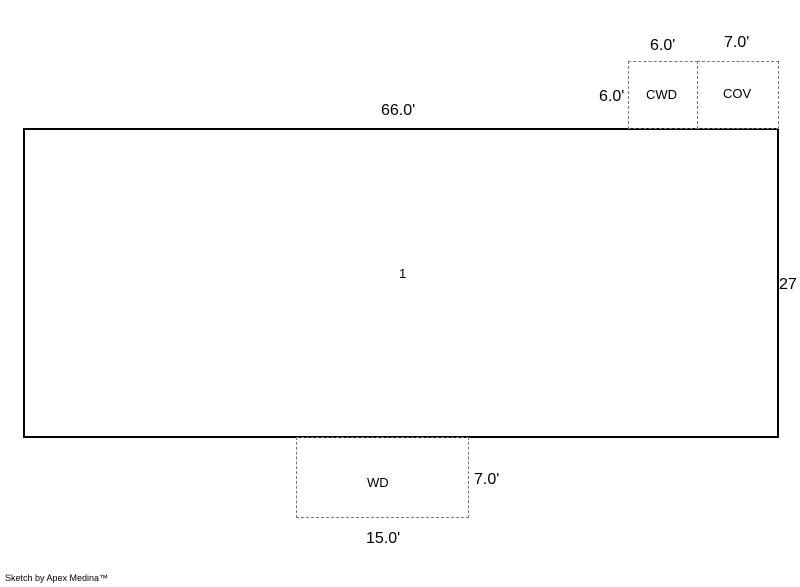  Describe the element at coordinates (378, 482) in the screenshot. I see `area-wd-label: WD` at that location.